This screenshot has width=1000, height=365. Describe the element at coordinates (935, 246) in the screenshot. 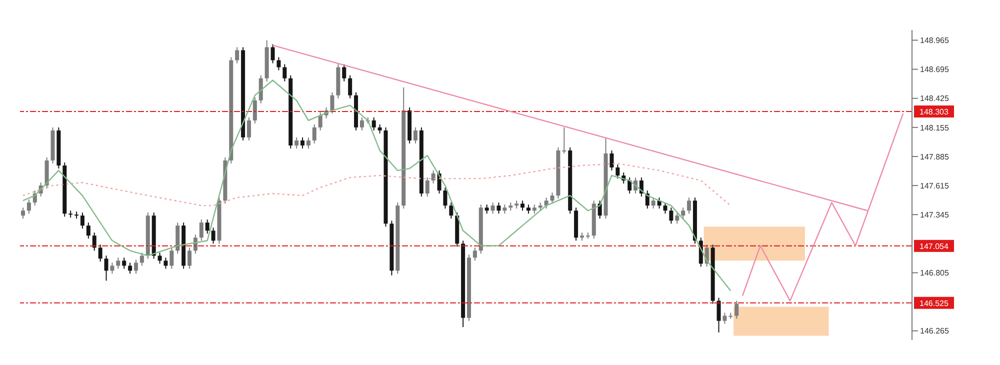

I see `ref-line-label: 147.054` at that location.